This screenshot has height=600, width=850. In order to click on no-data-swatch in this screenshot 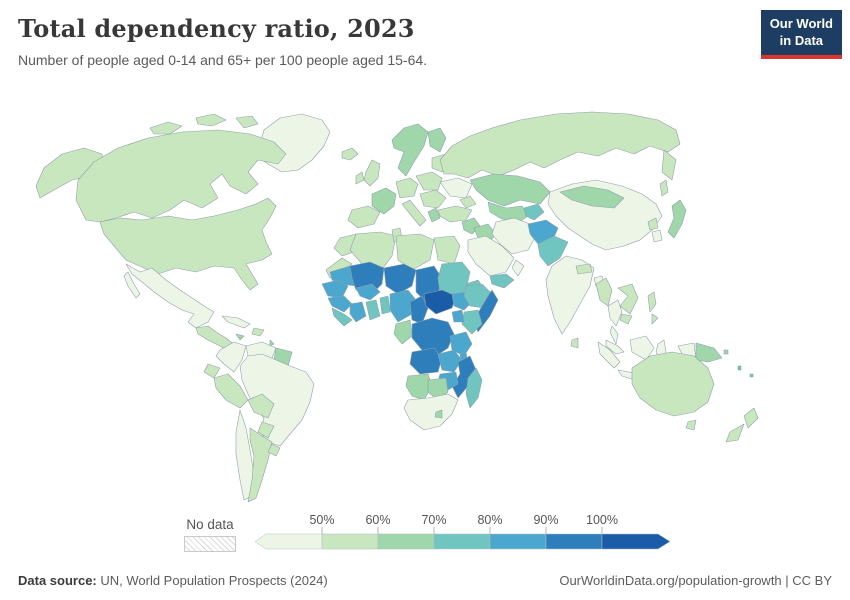, I will do `click(210, 544)`.